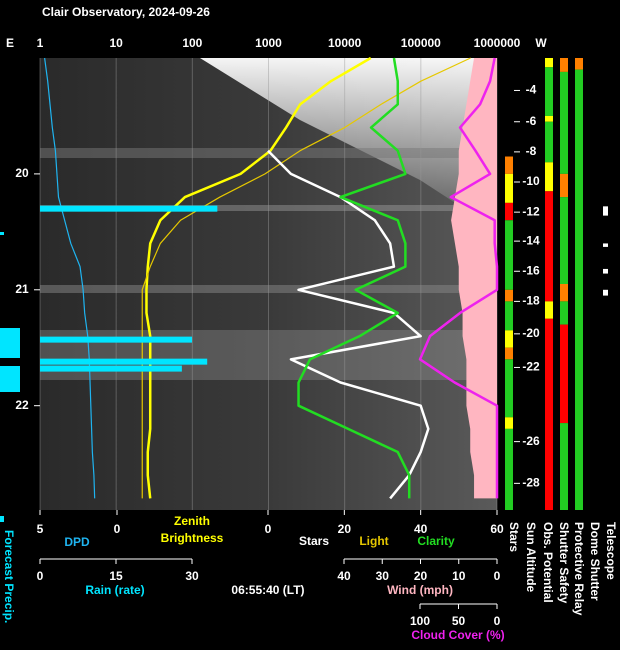 The width and height of the screenshot is (620, 650). Describe the element at coordinates (531, 441) in the screenshot. I see `y2-tick-label: -26` at that location.